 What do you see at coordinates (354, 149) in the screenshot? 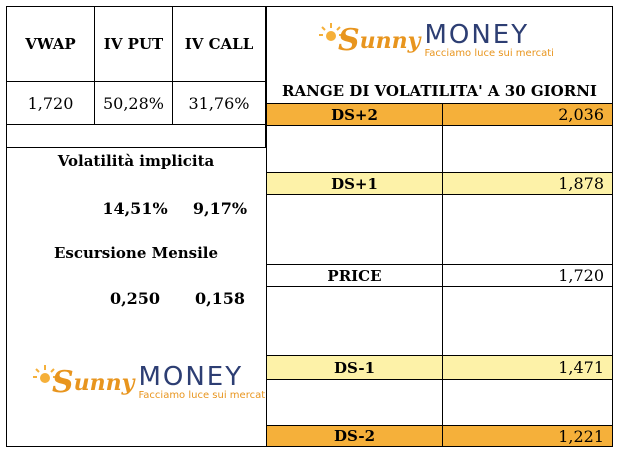
I see `range-gap-1a` at bounding box center [354, 149].